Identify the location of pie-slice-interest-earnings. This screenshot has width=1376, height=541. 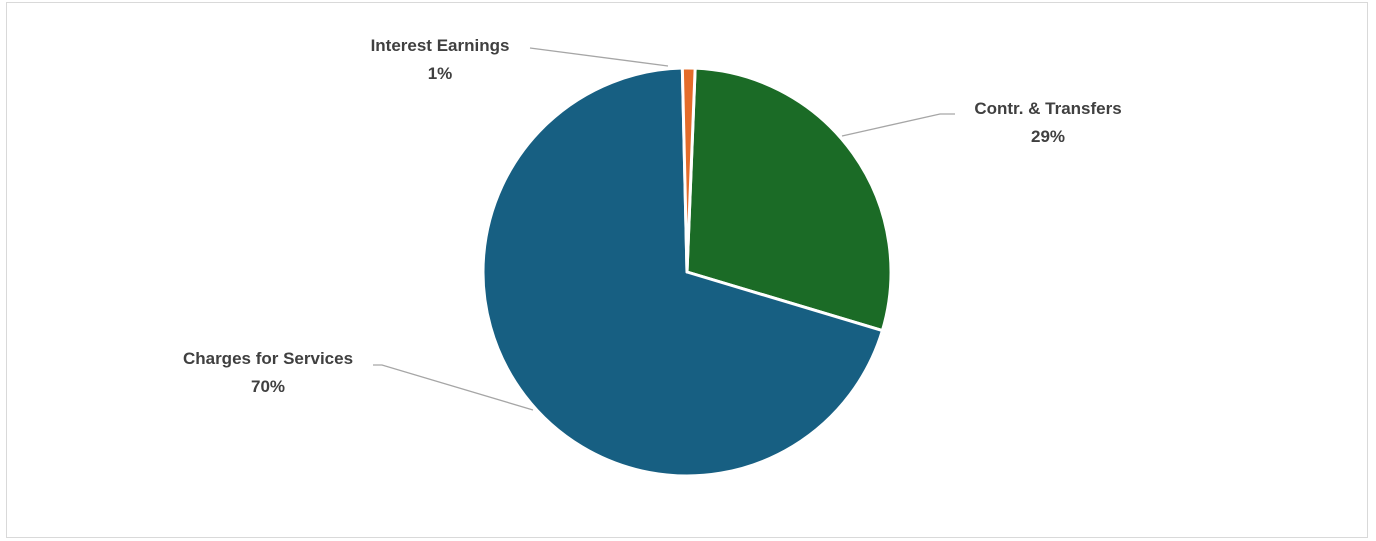
(688, 170).